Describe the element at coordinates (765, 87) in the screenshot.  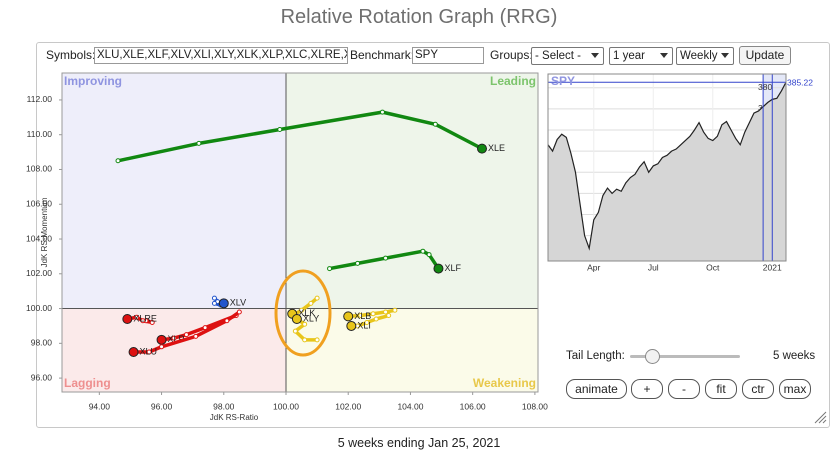
I see `y-tick-label: 380` at that location.